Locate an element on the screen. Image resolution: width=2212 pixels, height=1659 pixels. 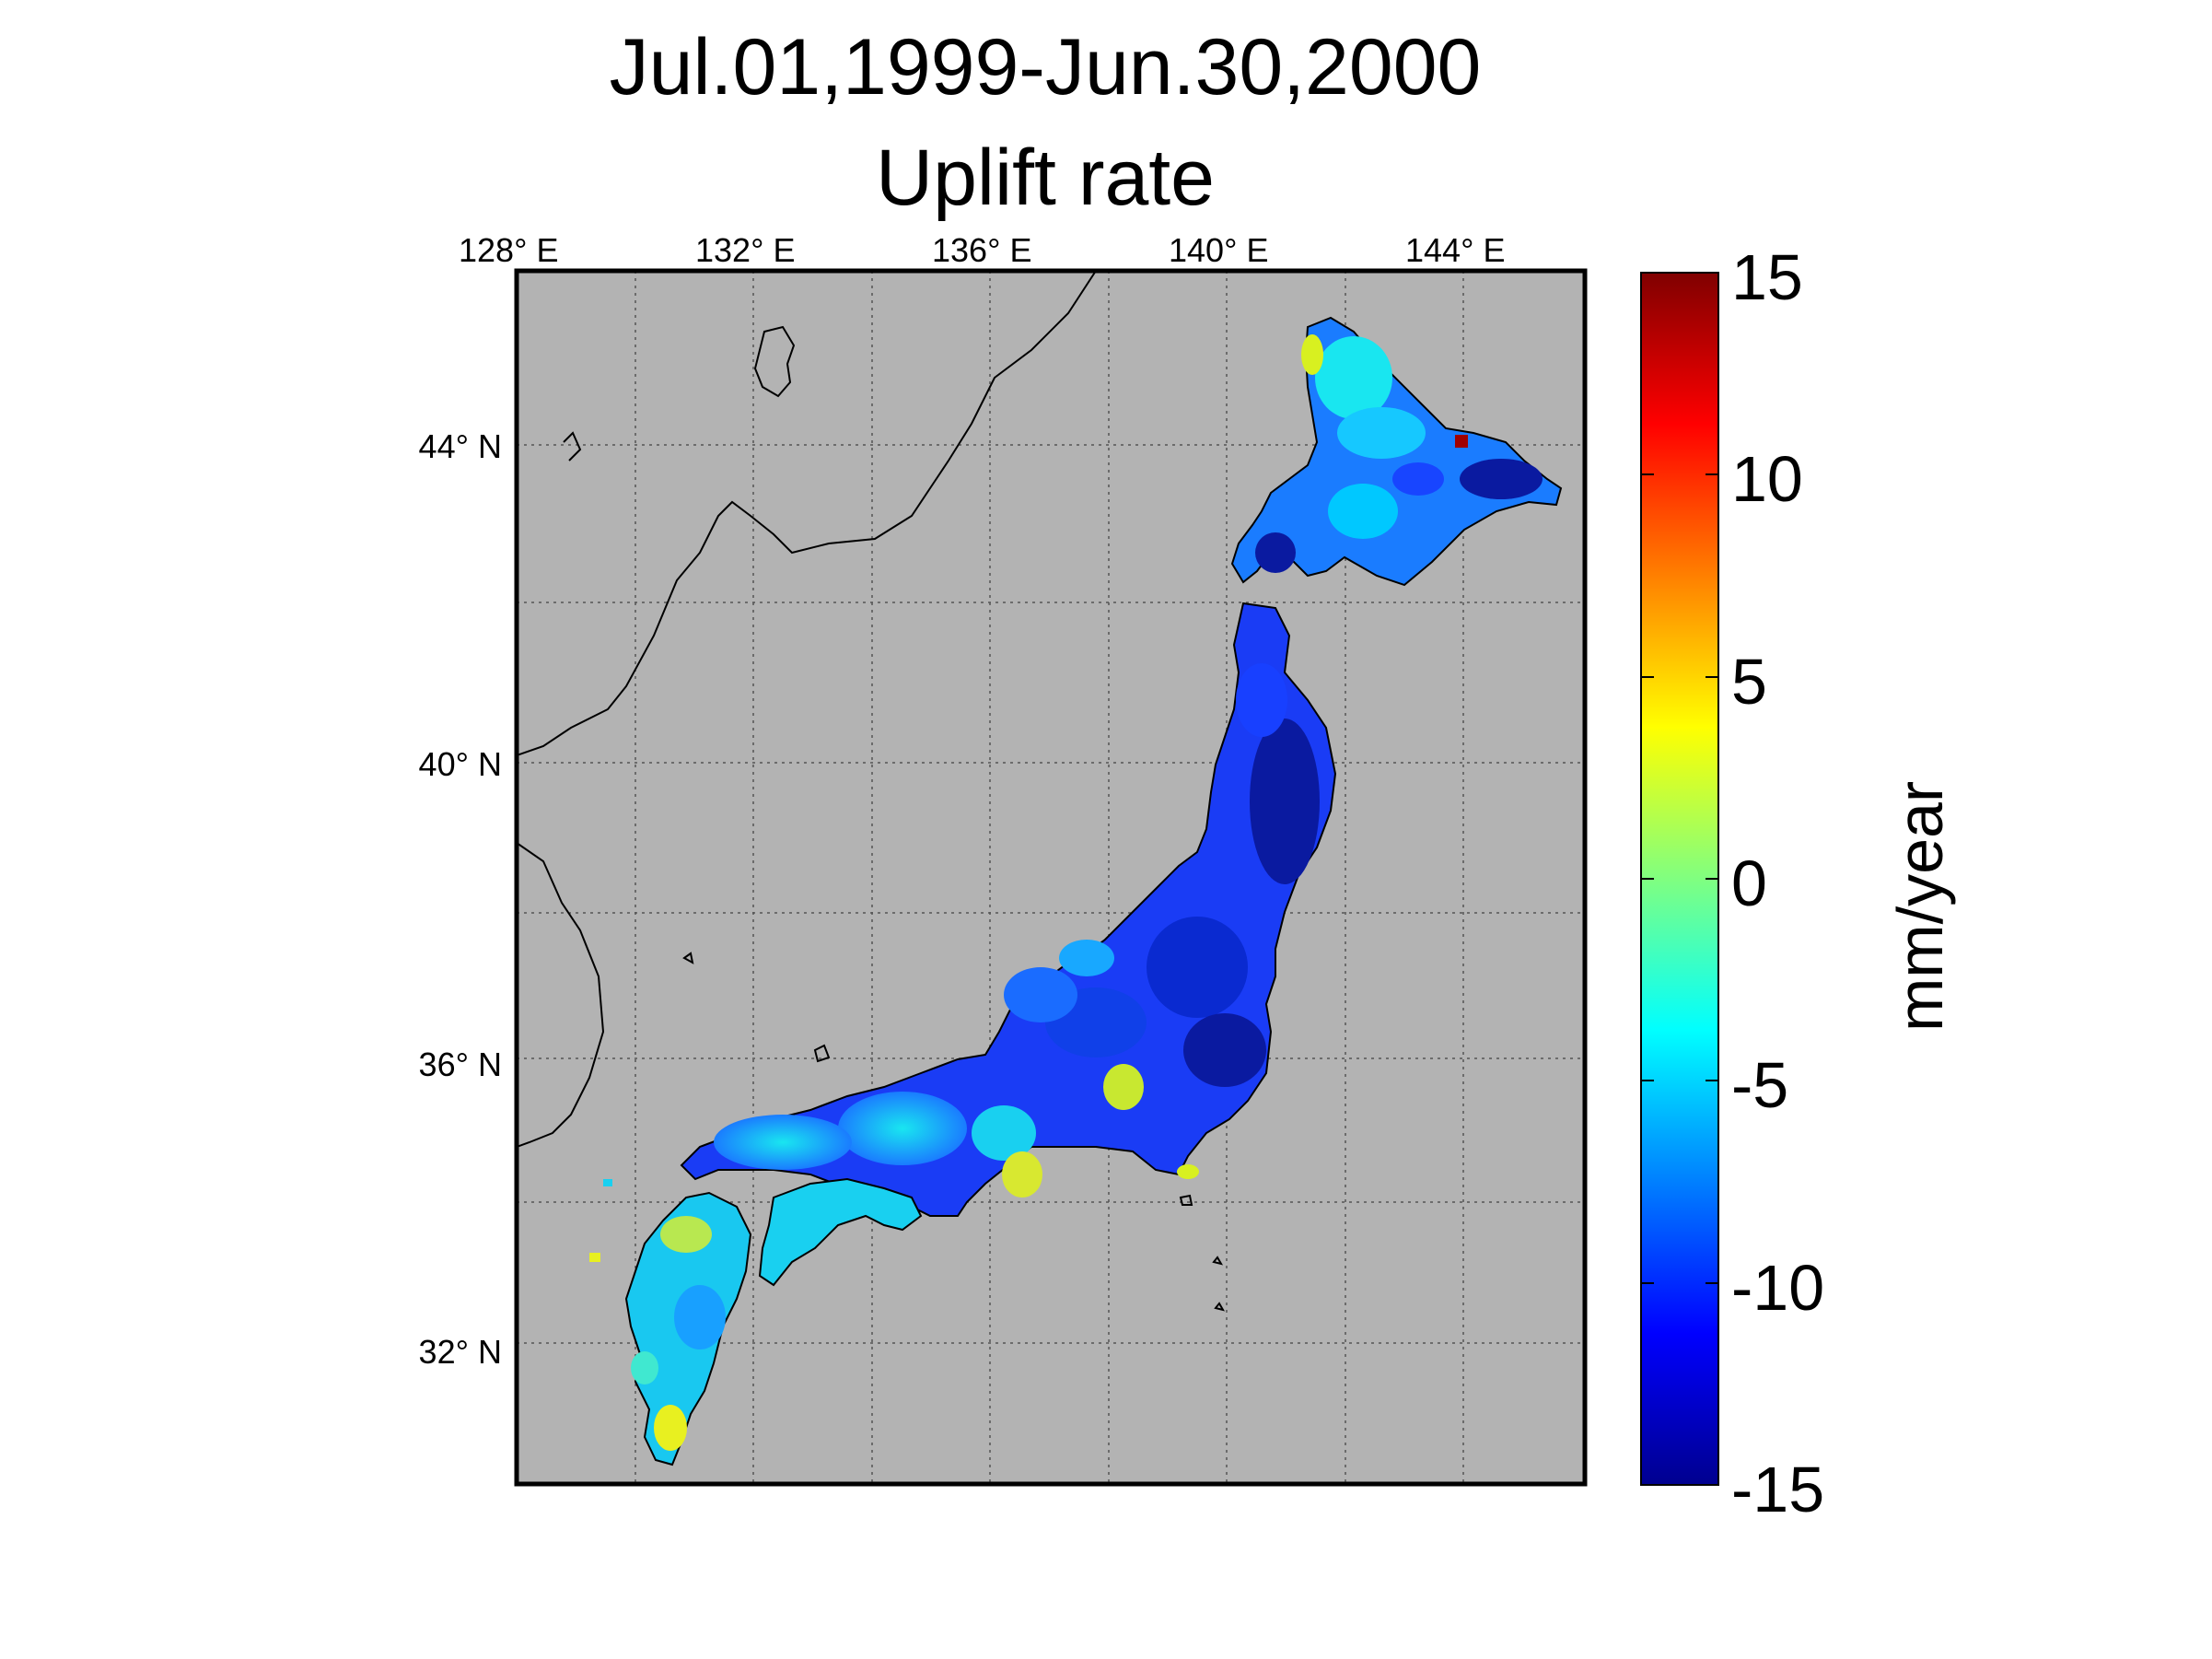
colorbar-tick-minus-15: -15 is located at coordinates (1778, 1489).